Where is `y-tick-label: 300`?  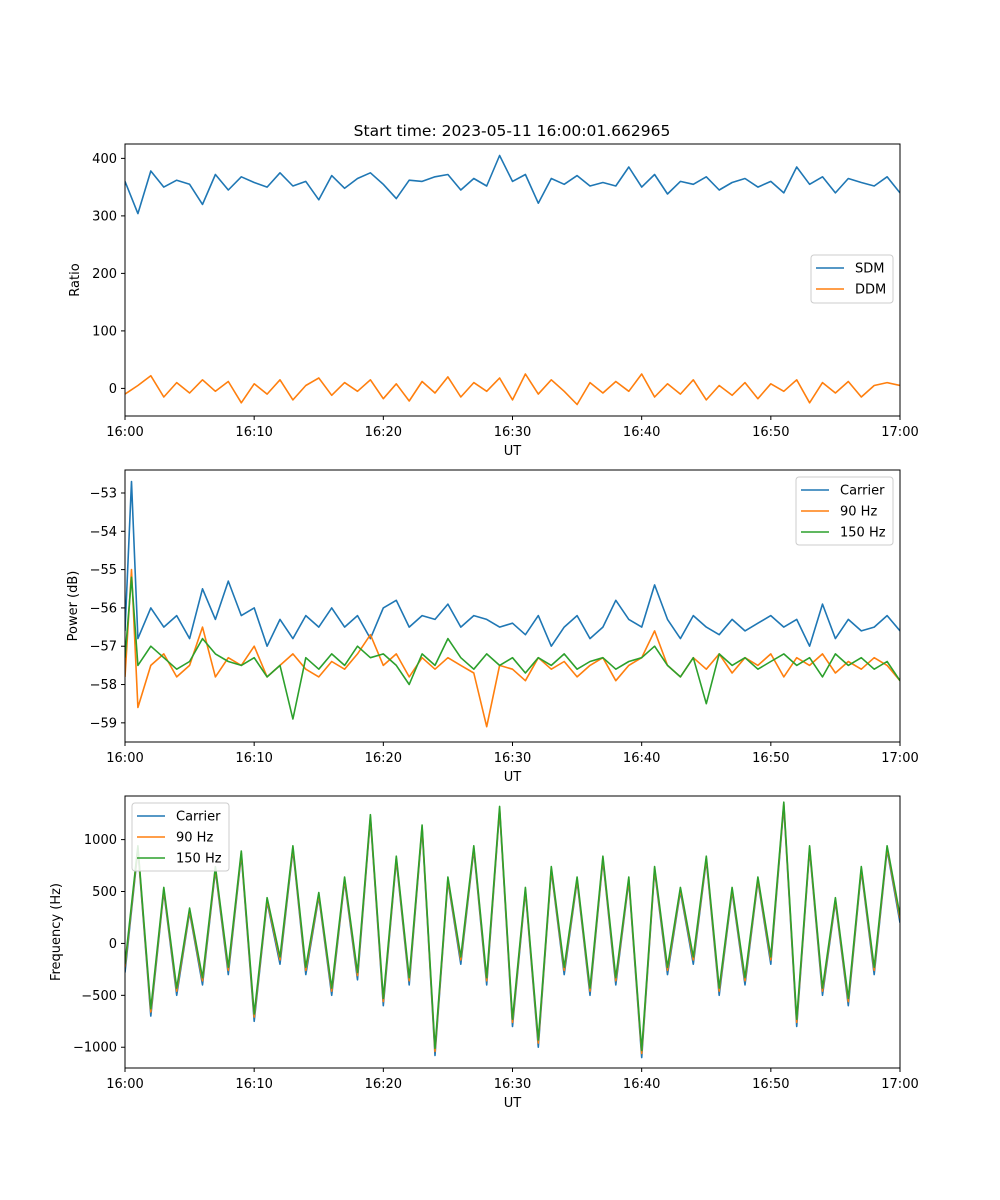
y-tick-label: 300 is located at coordinates (104, 216).